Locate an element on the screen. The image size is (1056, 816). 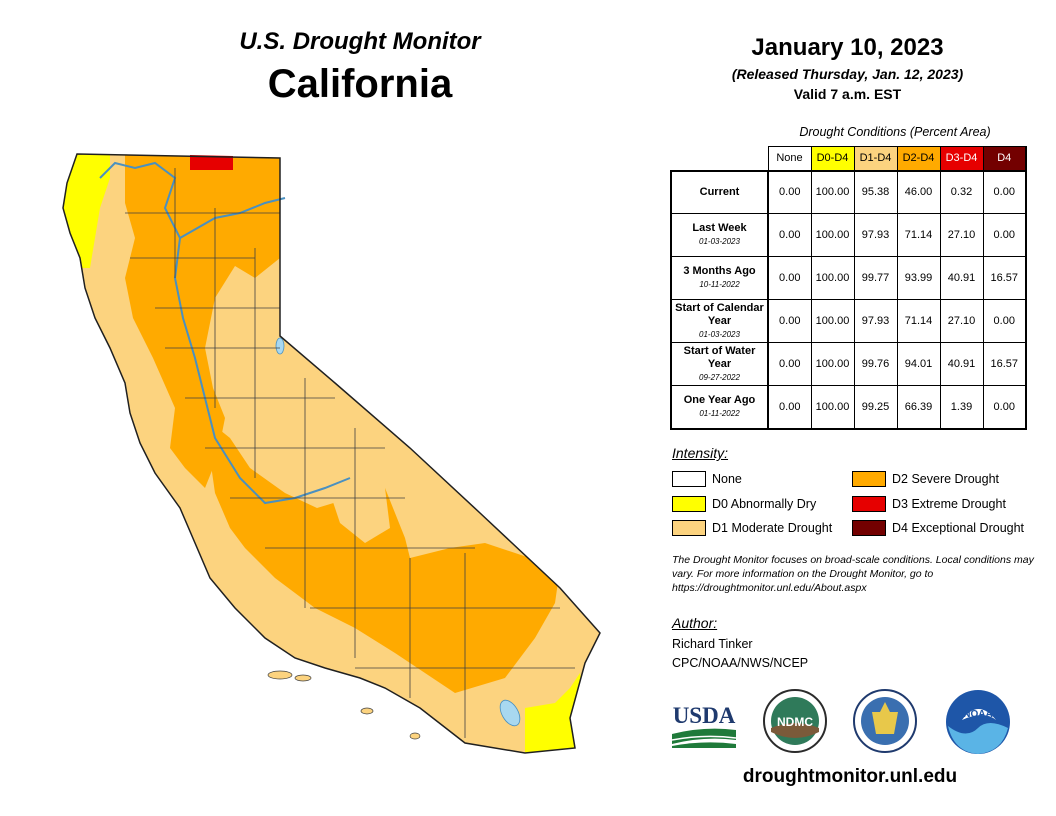
row-label: Start of Calendar Year 01-03-2023 is located at coordinates (719, 321).